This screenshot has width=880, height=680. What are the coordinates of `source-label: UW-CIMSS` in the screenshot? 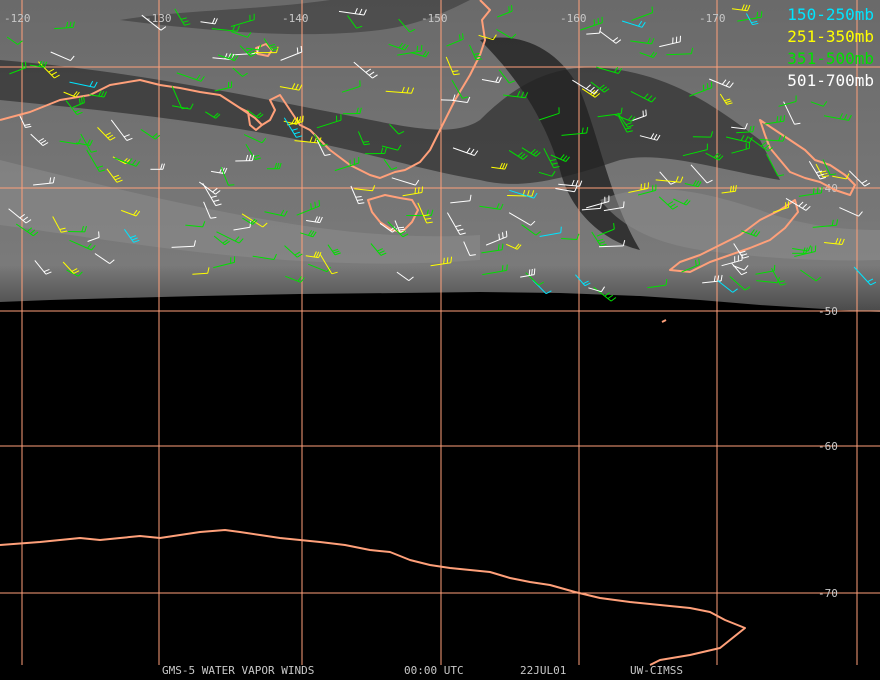 It's located at (656, 670).